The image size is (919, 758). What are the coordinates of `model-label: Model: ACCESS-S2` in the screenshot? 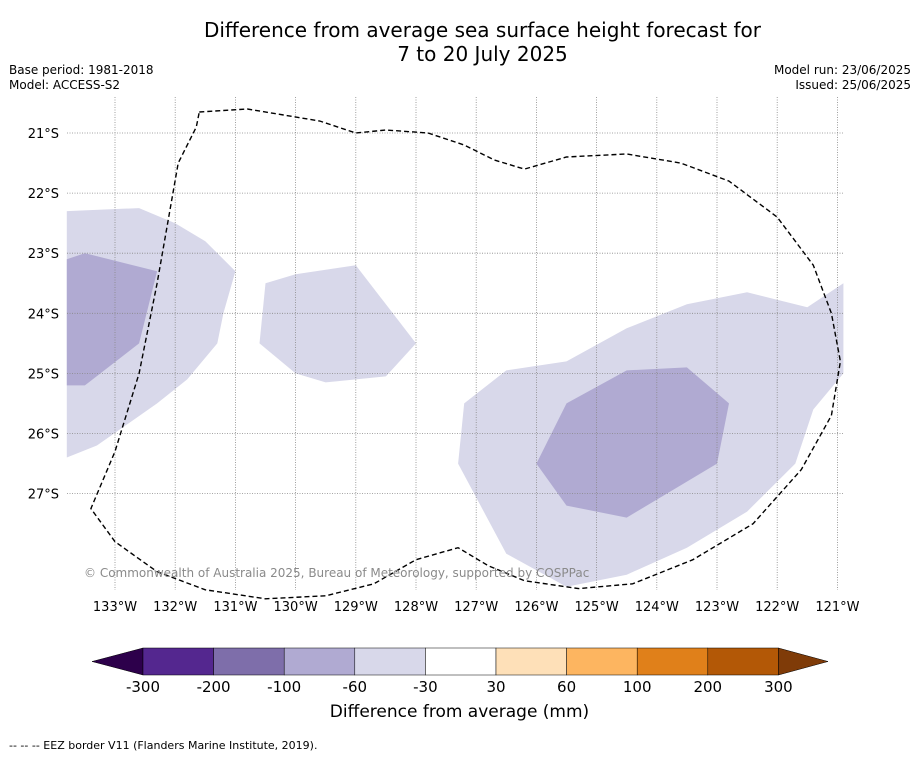 It's located at (65, 85).